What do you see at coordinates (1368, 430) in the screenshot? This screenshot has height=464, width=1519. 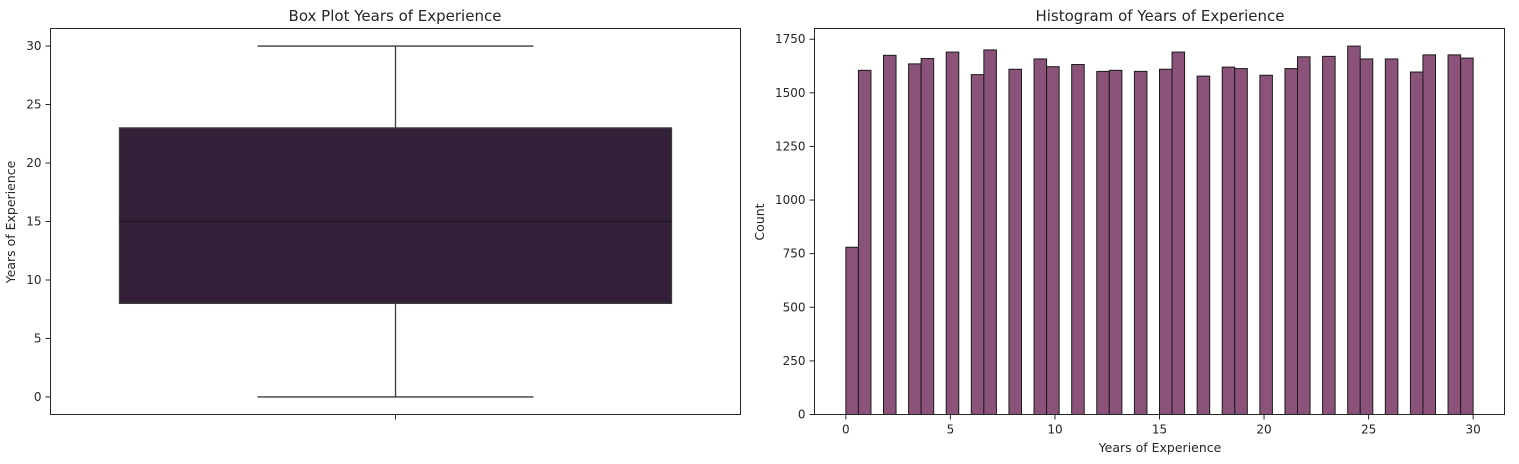 I see `histogram-x-tick-label: 25` at bounding box center [1368, 430].